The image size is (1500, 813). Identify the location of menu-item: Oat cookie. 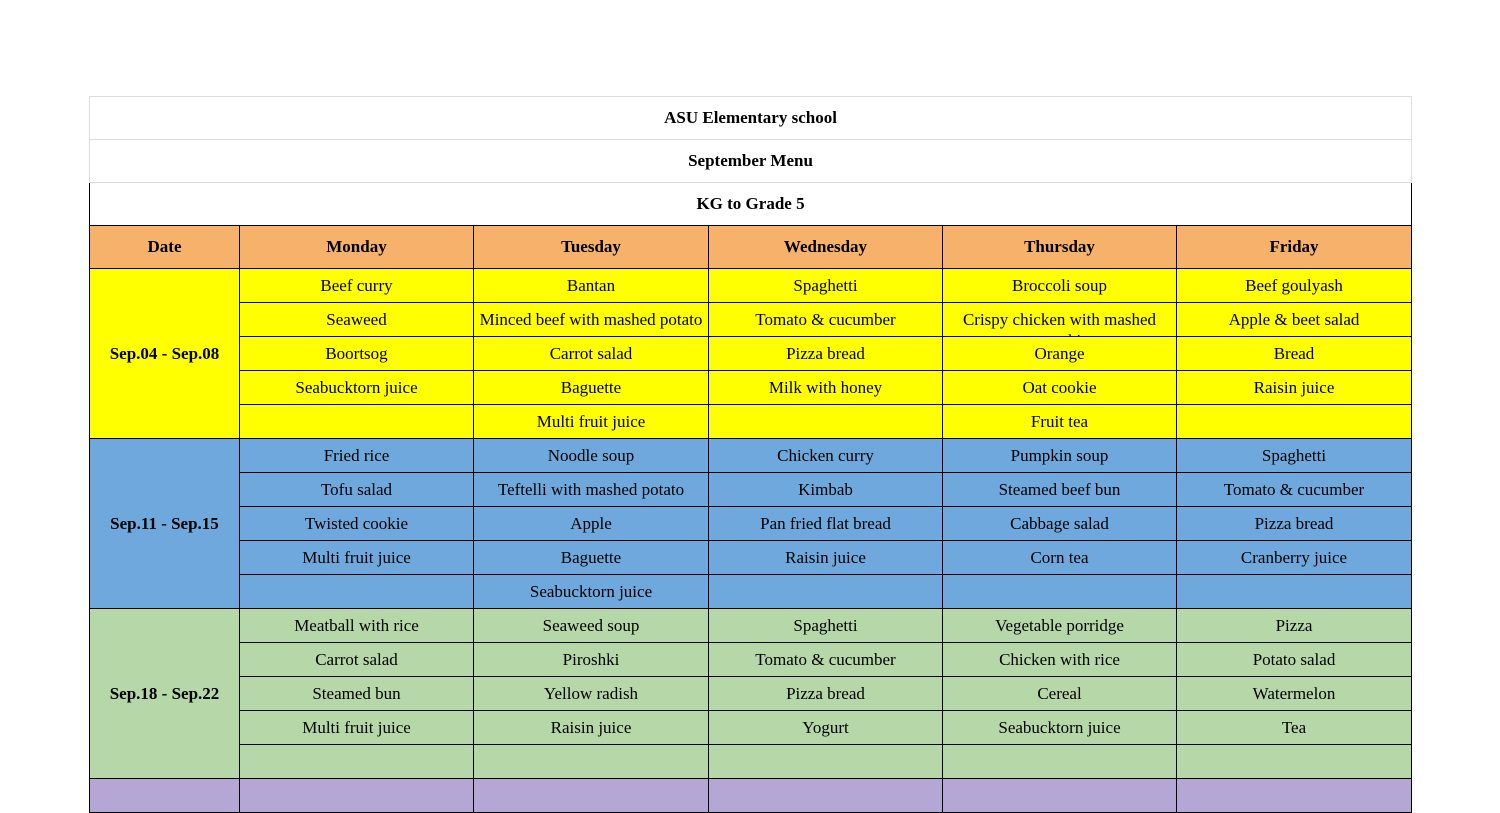
(1059, 387).